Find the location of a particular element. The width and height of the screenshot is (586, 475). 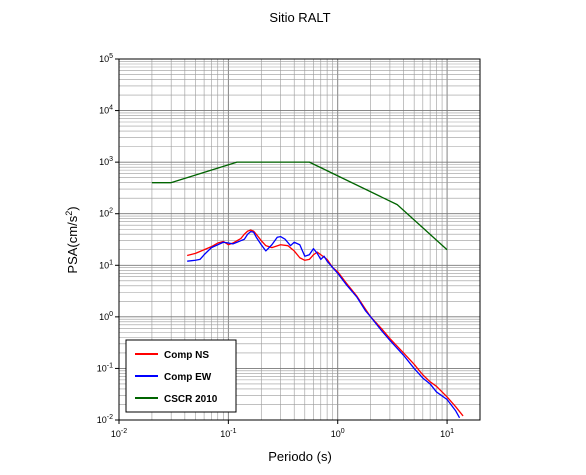

legend-label-comp-ns: Comp NS is located at coordinates (186, 355).